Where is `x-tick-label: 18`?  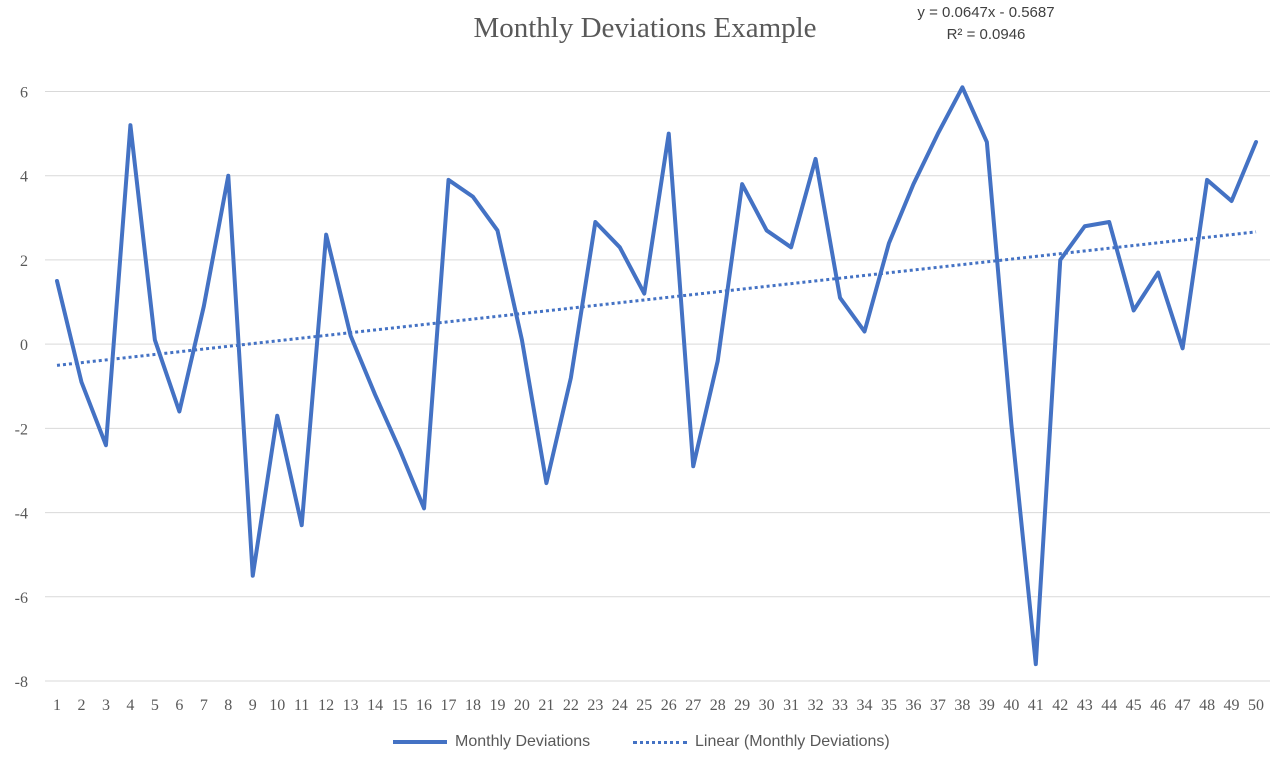 x-tick-label: 18 is located at coordinates (473, 705).